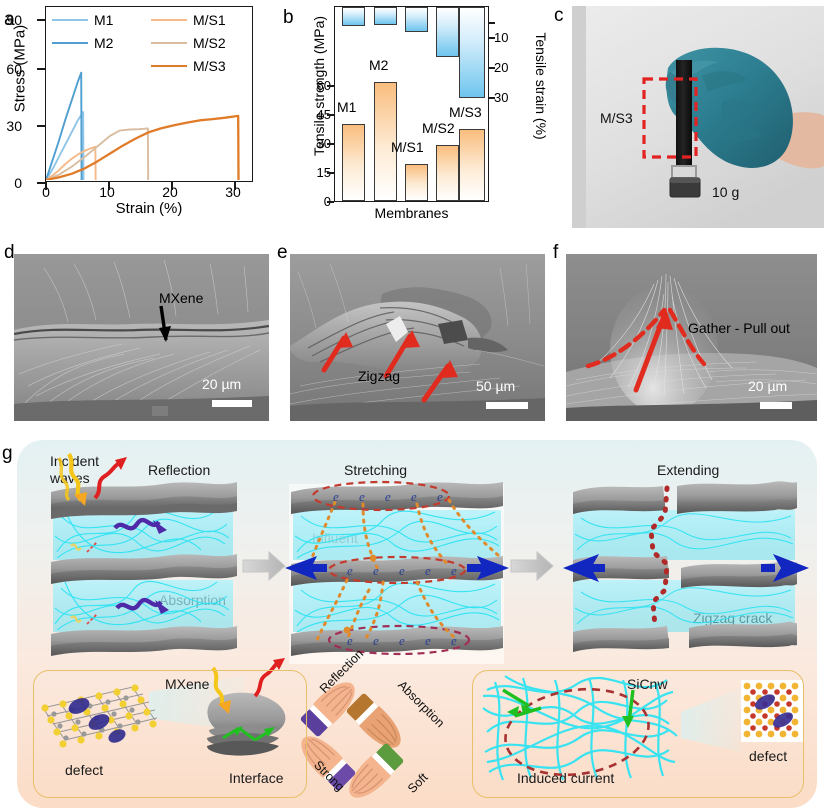 Image resolution: width=826 pixels, height=811 pixels. Describe the element at coordinates (107, 192) in the screenshot. I see `panel-a-xtick-10: 10` at that location.